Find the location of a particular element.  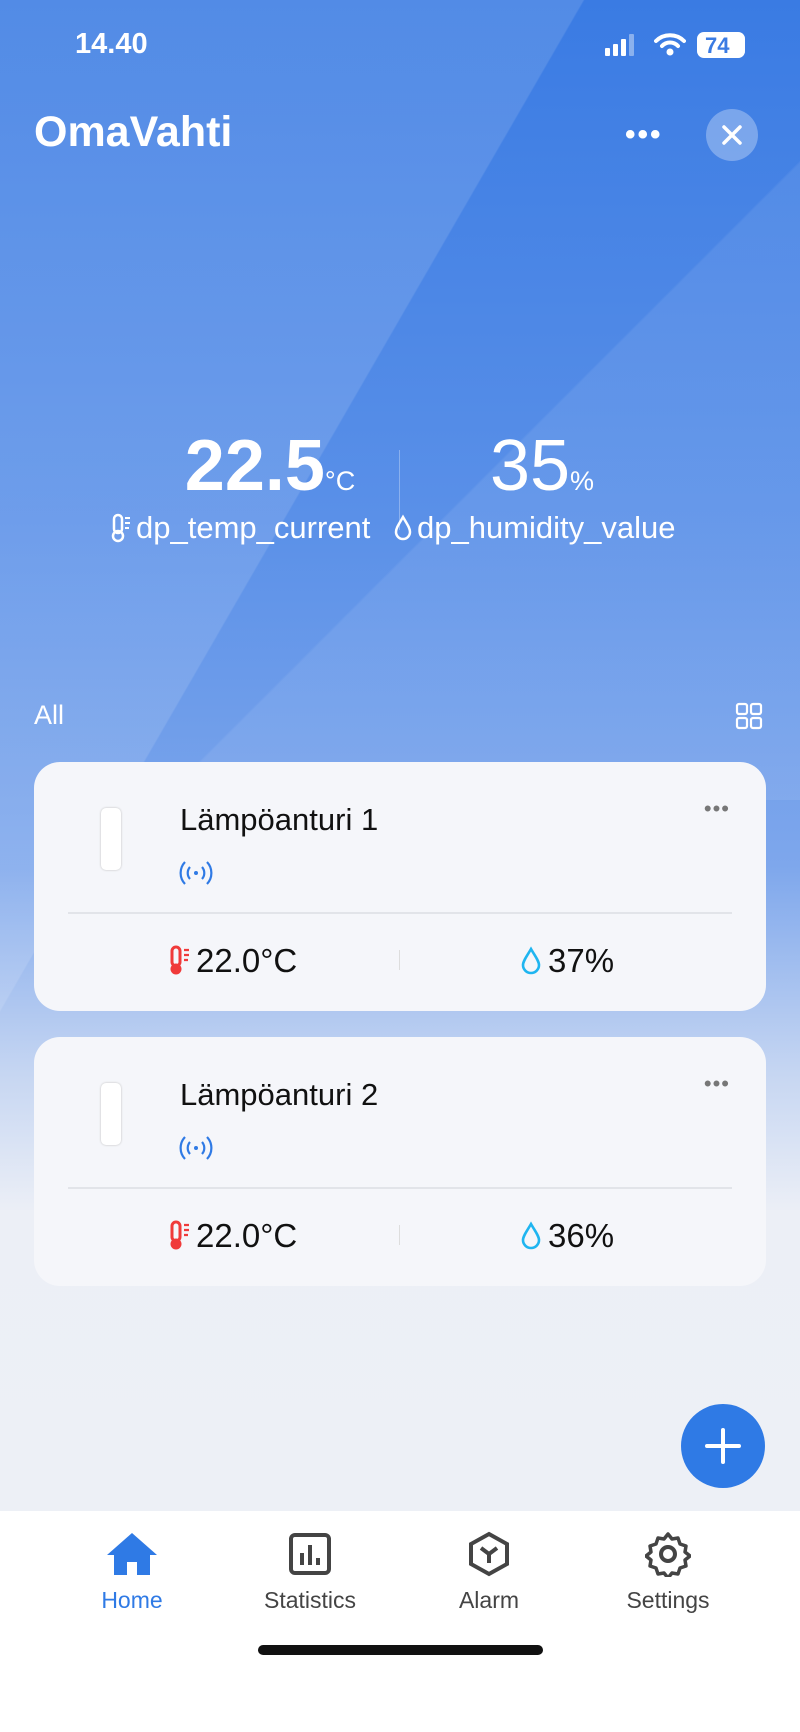

alarm-icon is located at coordinates (489, 1554).